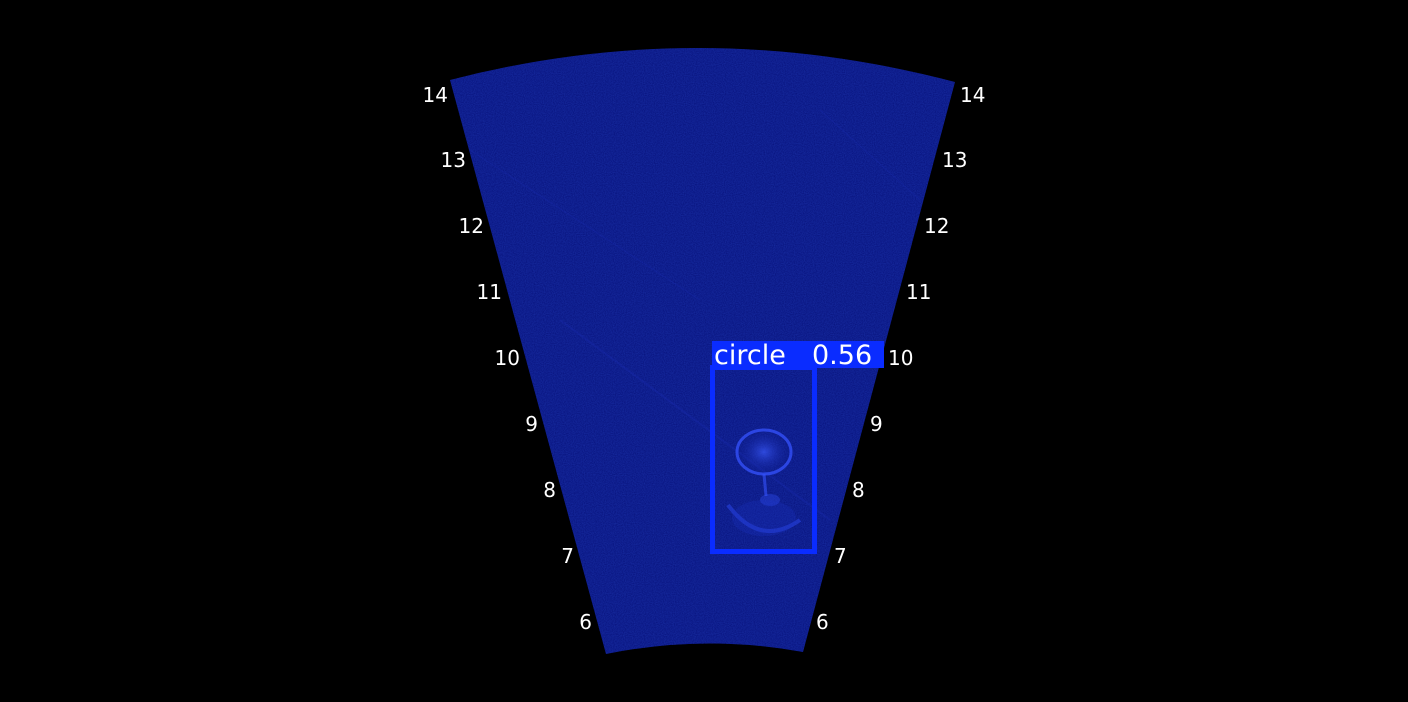 The image size is (1408, 702). I want to click on range-tick-right: 11, so click(918, 292).